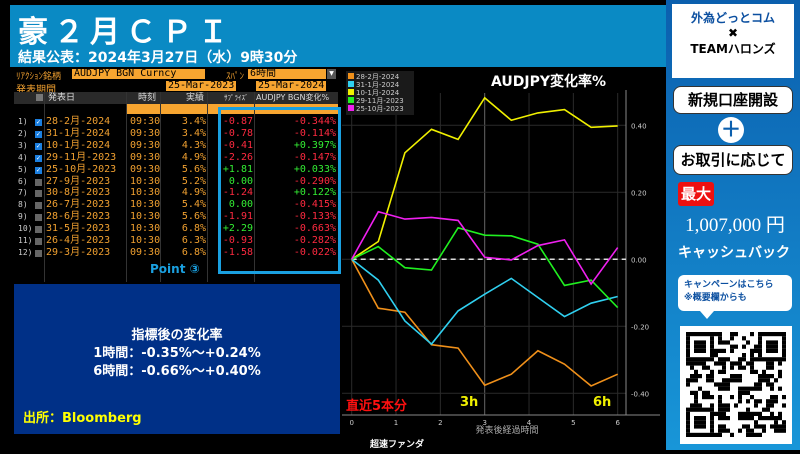 This screenshot has width=800, height=454. What do you see at coordinates (176, 217) in the screenshot?
I see `table-row: 9) 28-6月-2023 10:30 5.6% -1.91 -0.133%` at bounding box center [176, 217].